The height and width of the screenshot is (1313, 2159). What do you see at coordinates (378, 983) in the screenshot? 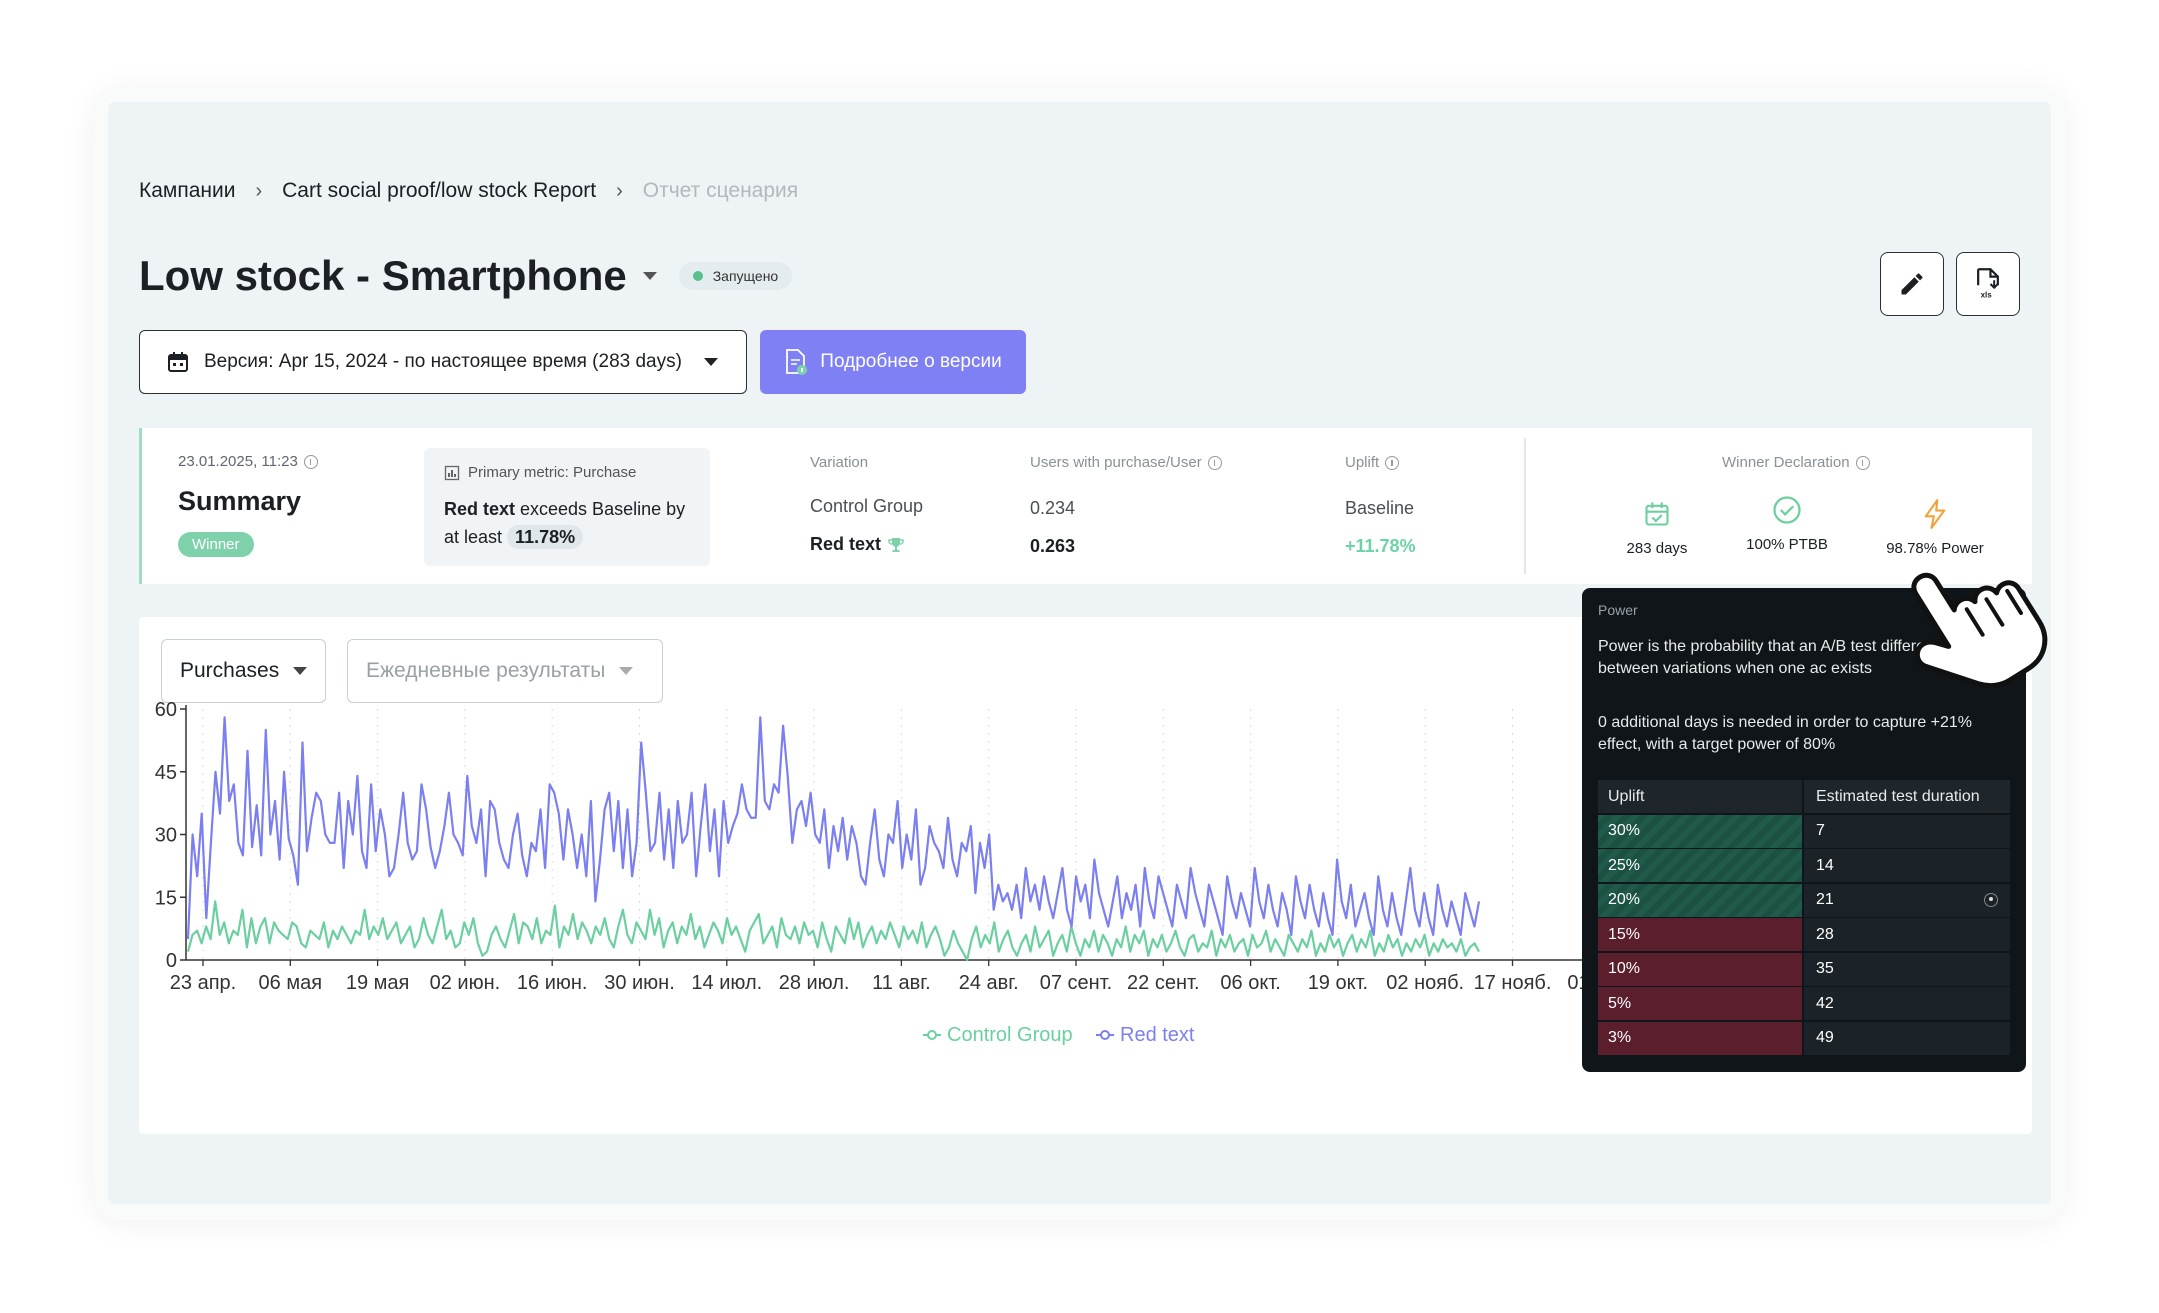
I see `x-tick-label: 19 мая` at bounding box center [378, 983].